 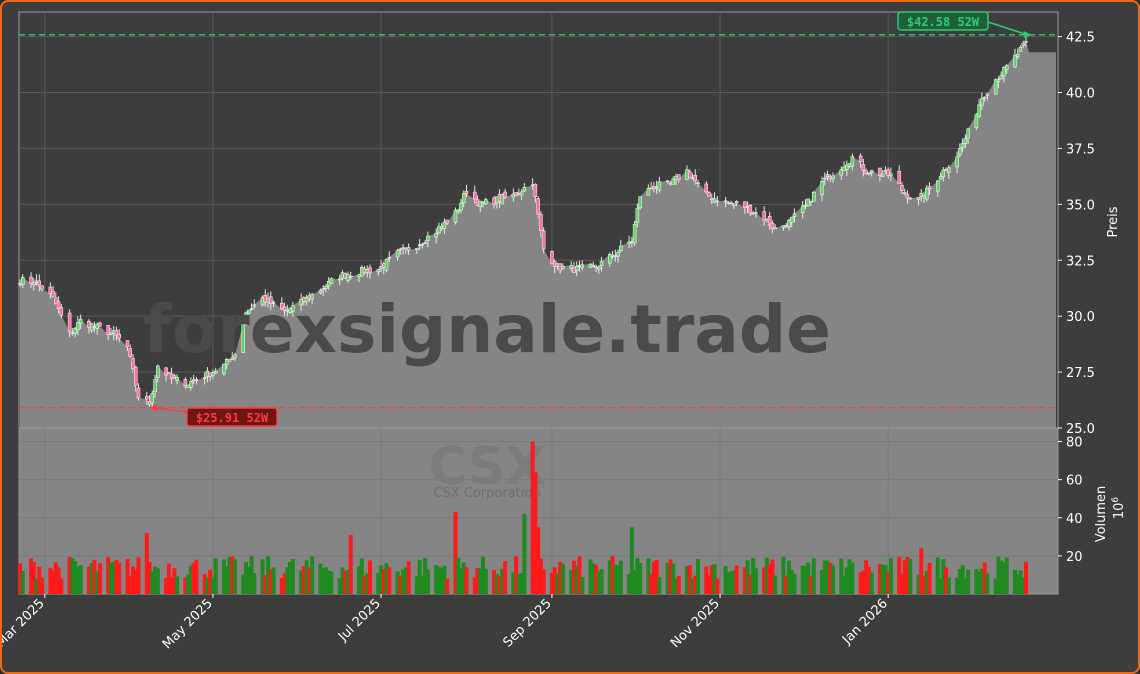 What do you see at coordinates (153, 408) in the screenshot?
I see `low-arrow-head` at bounding box center [153, 408].